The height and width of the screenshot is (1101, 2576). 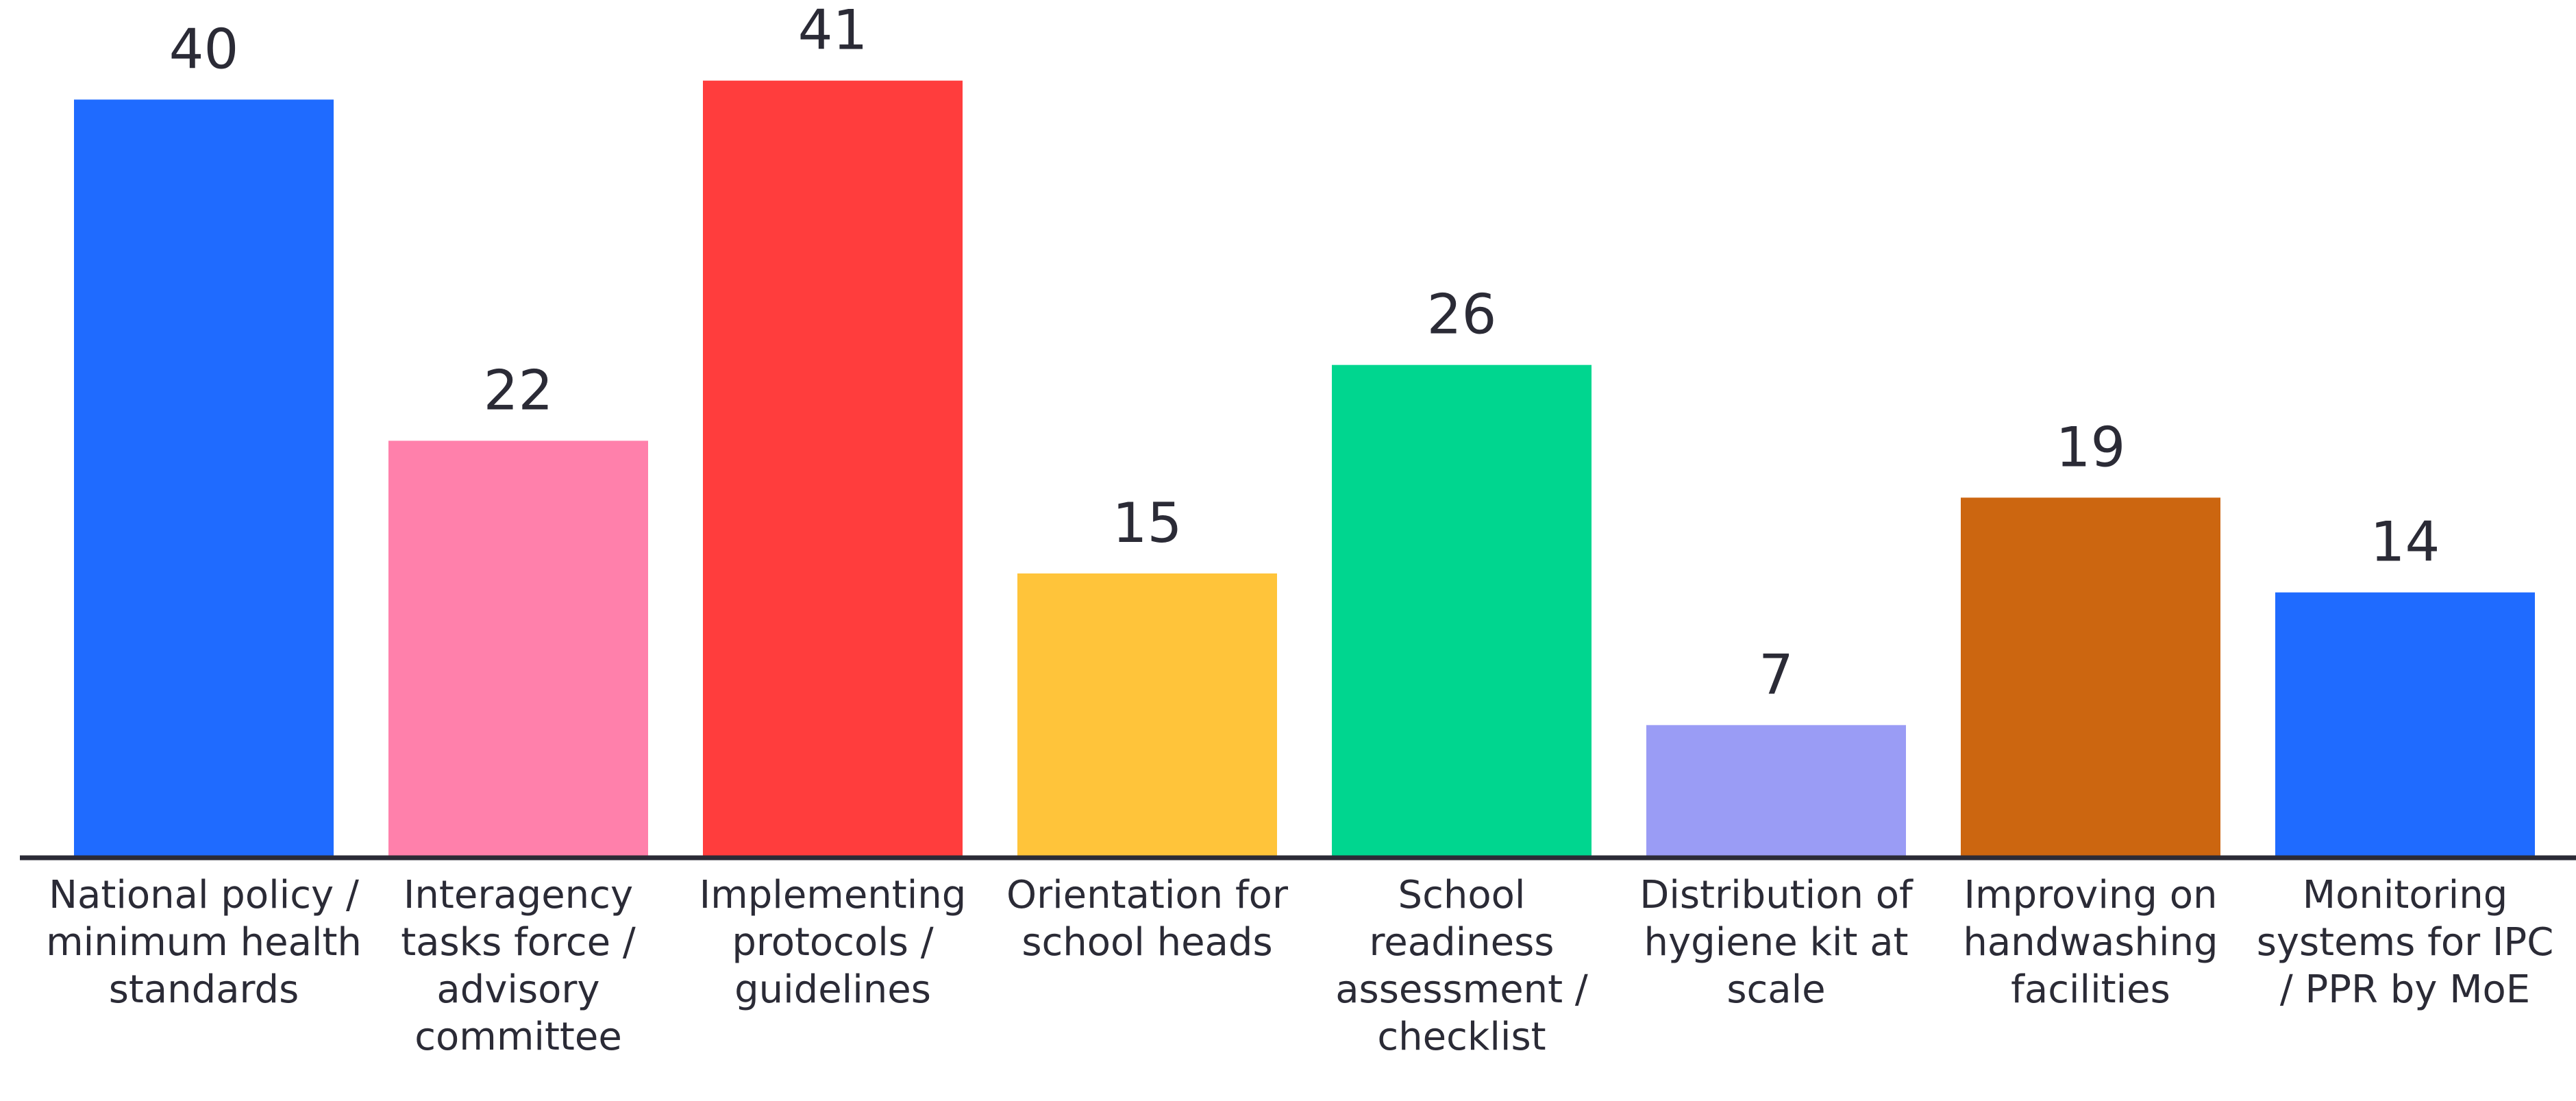 I want to click on value-label: 7, so click(x=1776, y=674).